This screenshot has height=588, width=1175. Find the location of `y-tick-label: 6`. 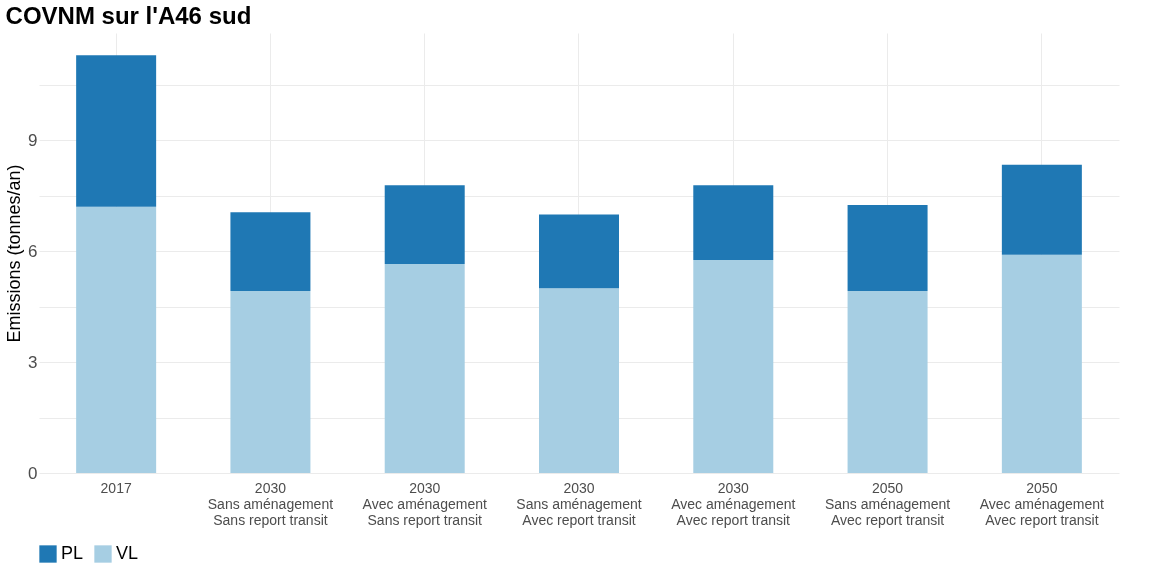

y-tick-label: 6 is located at coordinates (33, 251).